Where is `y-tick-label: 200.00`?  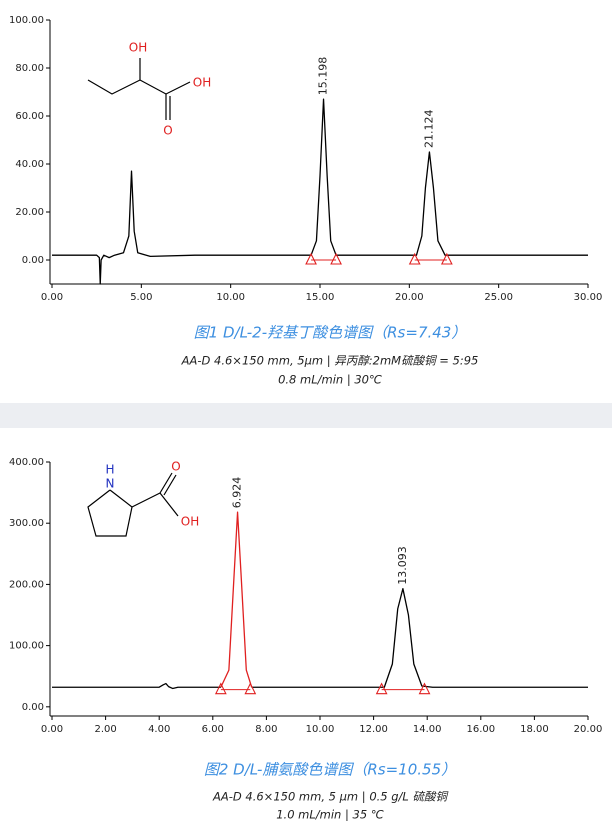
y-tick-label: 200.00 is located at coordinates (26, 584).